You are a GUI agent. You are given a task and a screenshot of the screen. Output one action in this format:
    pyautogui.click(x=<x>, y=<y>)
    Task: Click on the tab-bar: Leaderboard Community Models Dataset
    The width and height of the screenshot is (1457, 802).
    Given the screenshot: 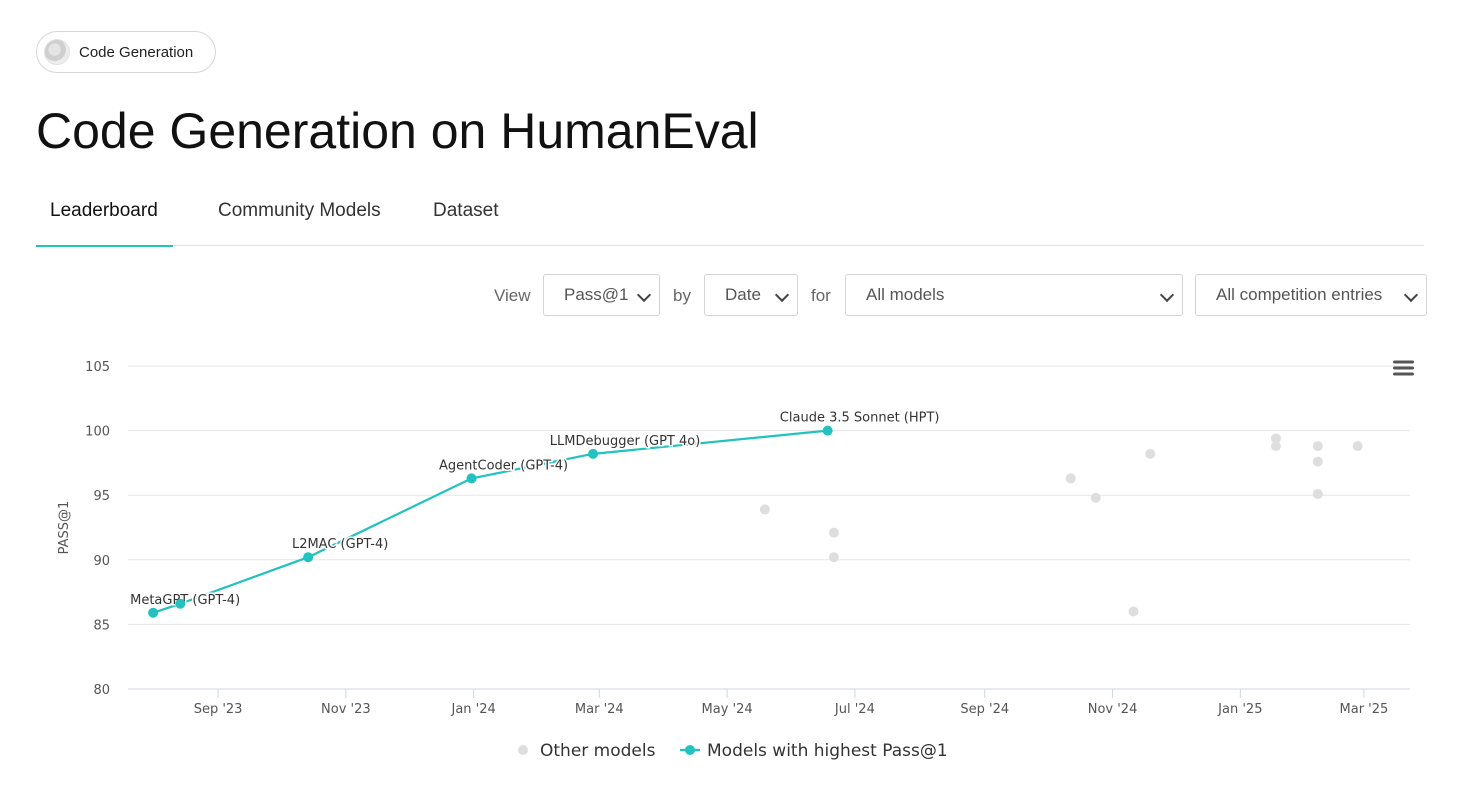 What is the action you would take?
    pyautogui.click(x=730, y=218)
    